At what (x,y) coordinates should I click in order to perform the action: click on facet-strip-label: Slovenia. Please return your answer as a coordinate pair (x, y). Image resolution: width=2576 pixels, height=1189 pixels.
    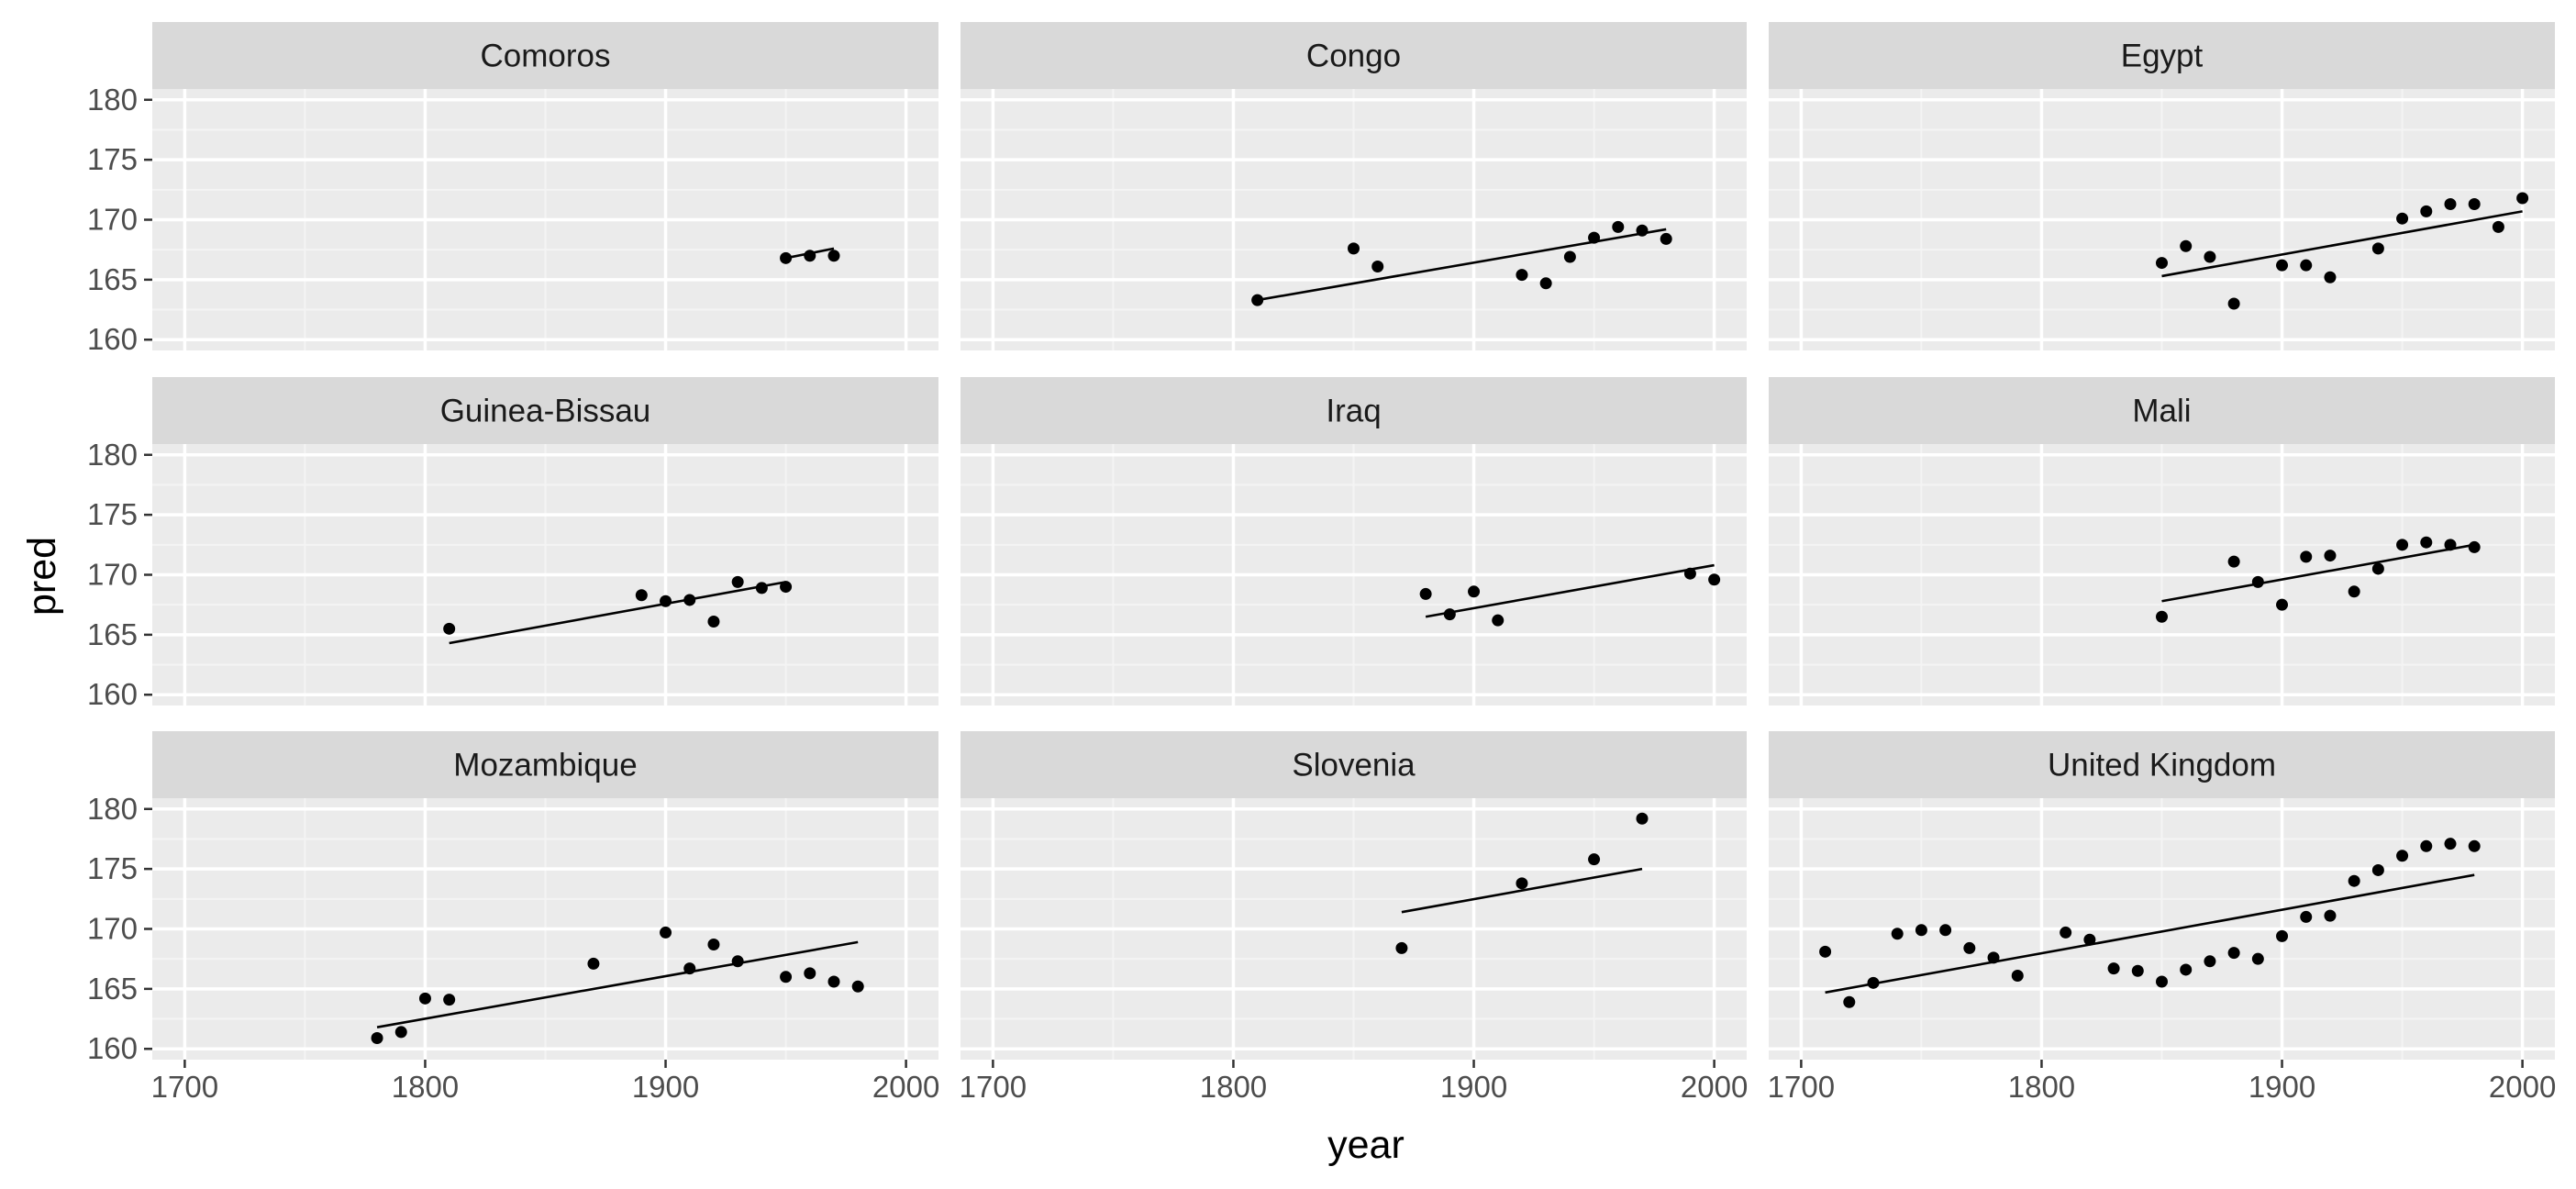
    Looking at the image, I should click on (1354, 765).